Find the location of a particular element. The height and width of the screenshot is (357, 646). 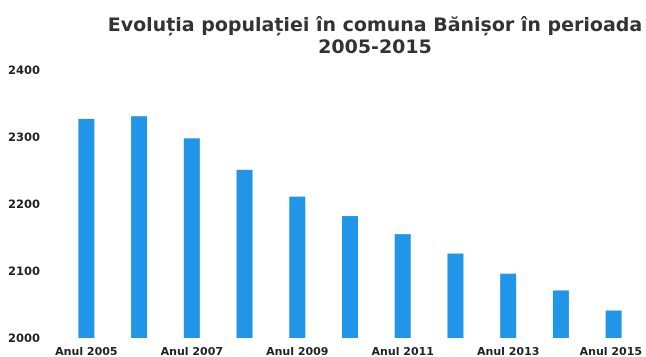

y-tick-label: 2100 is located at coordinates (24, 271).